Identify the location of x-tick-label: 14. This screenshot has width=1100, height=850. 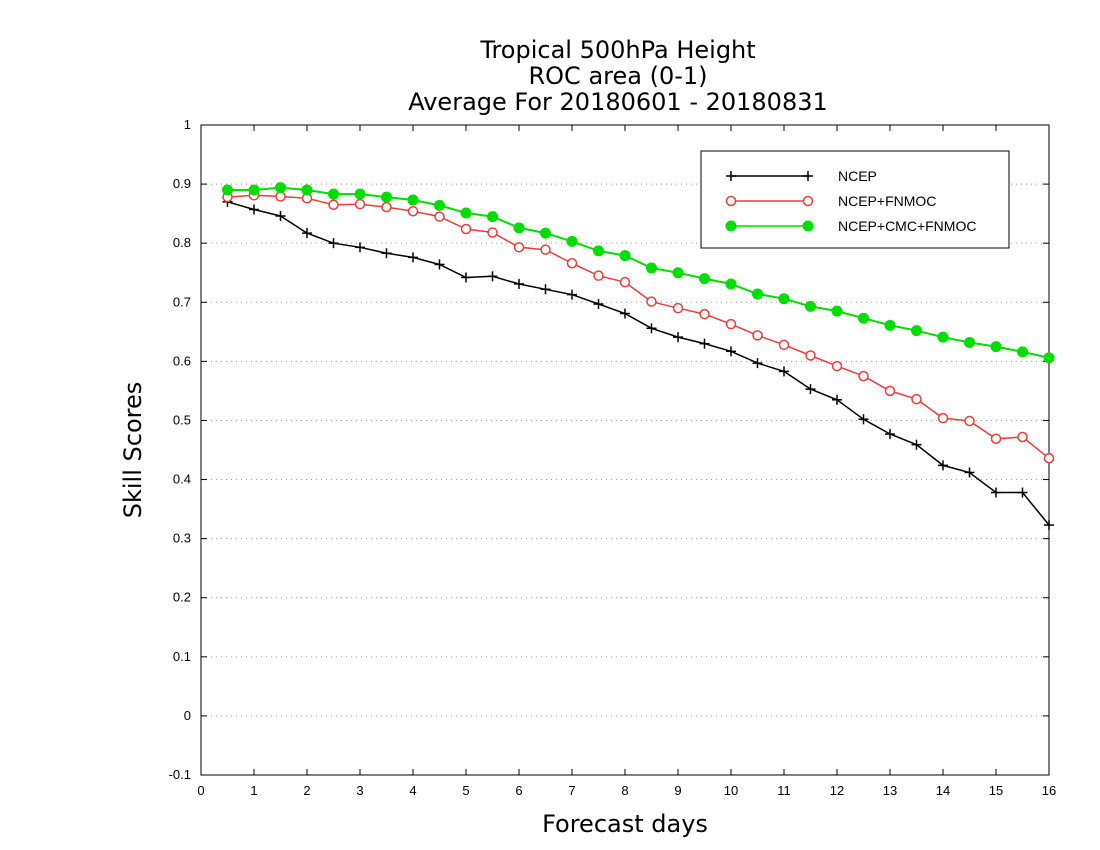
(943, 790).